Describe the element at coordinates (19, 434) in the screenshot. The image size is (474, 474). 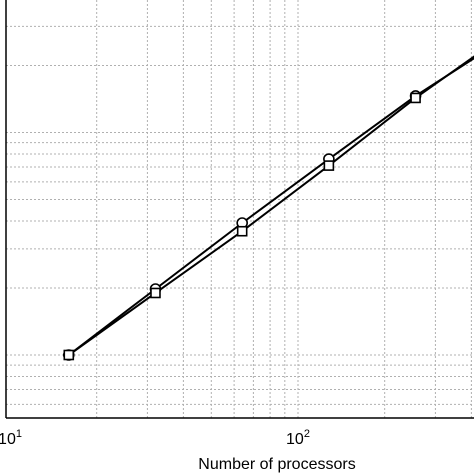
I see `x-tick-exponent: 1` at that location.